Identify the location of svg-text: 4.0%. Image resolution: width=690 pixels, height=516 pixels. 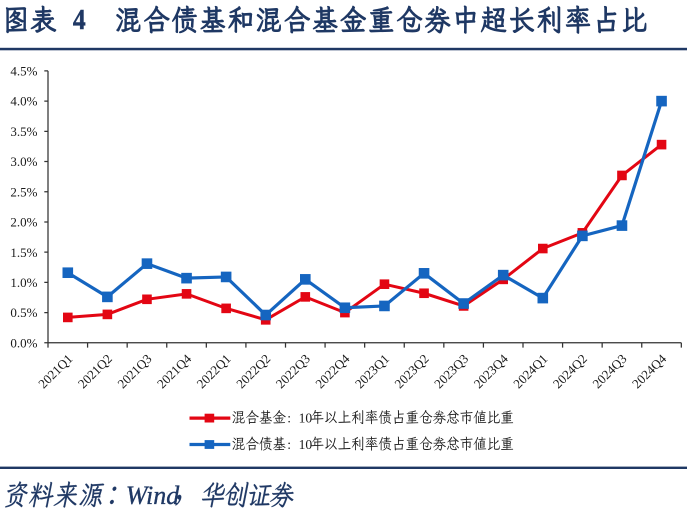
(23, 101).